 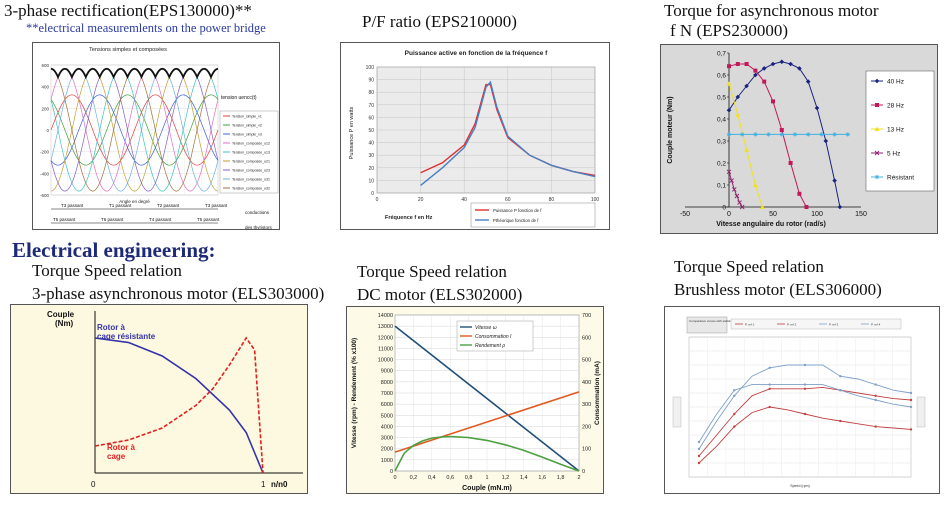 I want to click on async-title-line1: Torque for asynchronous motor, so click(x=771, y=10).